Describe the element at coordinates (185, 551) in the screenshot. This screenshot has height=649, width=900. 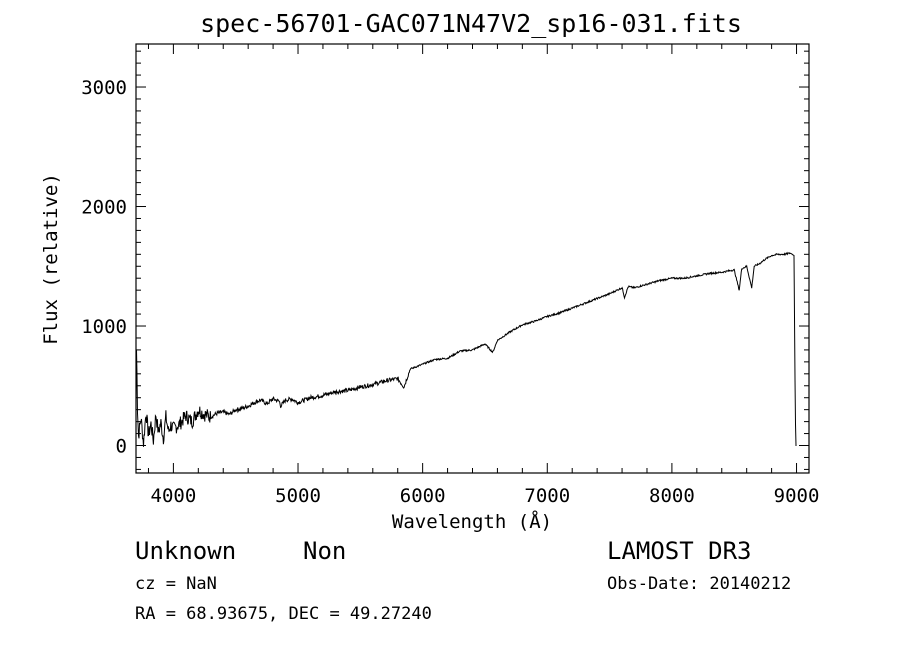
I see `class-label: Unknown` at that location.